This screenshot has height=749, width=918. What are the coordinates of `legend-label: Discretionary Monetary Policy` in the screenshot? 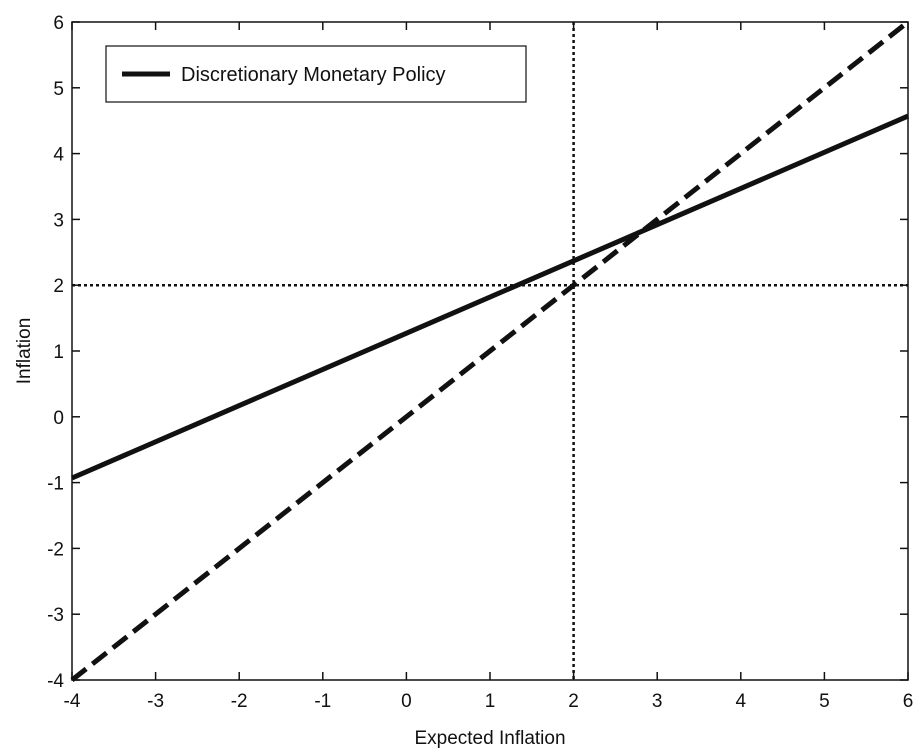 It's located at (313, 75).